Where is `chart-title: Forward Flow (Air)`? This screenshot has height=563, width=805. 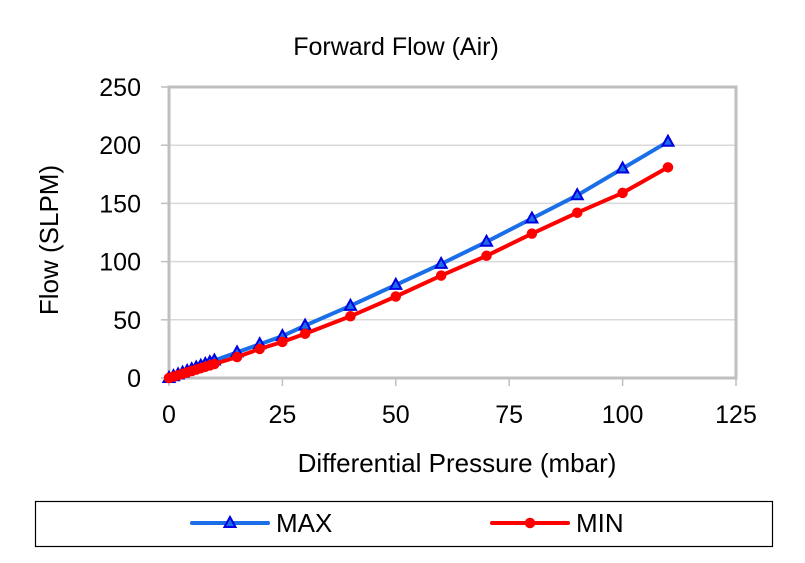 chart-title: Forward Flow (Air) is located at coordinates (396, 47).